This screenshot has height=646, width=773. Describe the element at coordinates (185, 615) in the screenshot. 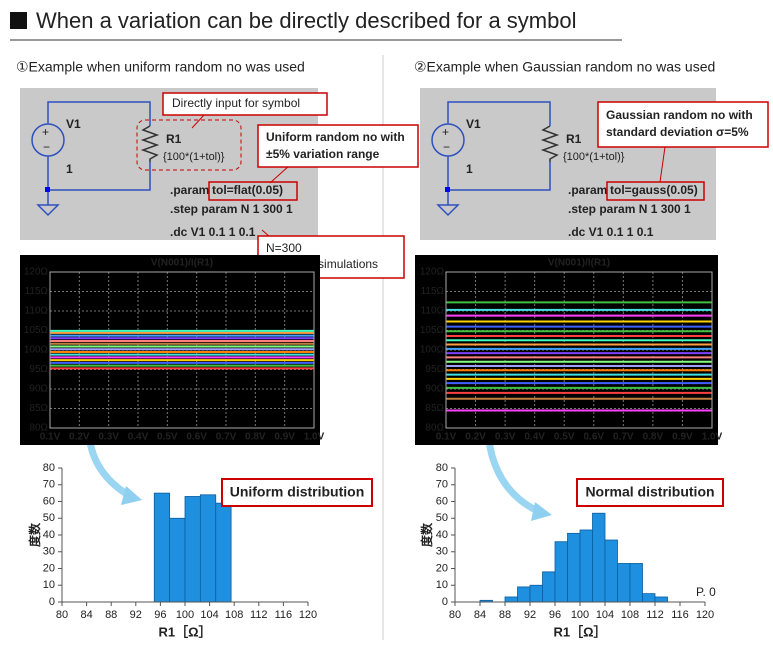

I see `x-tick-label: 100` at that location.